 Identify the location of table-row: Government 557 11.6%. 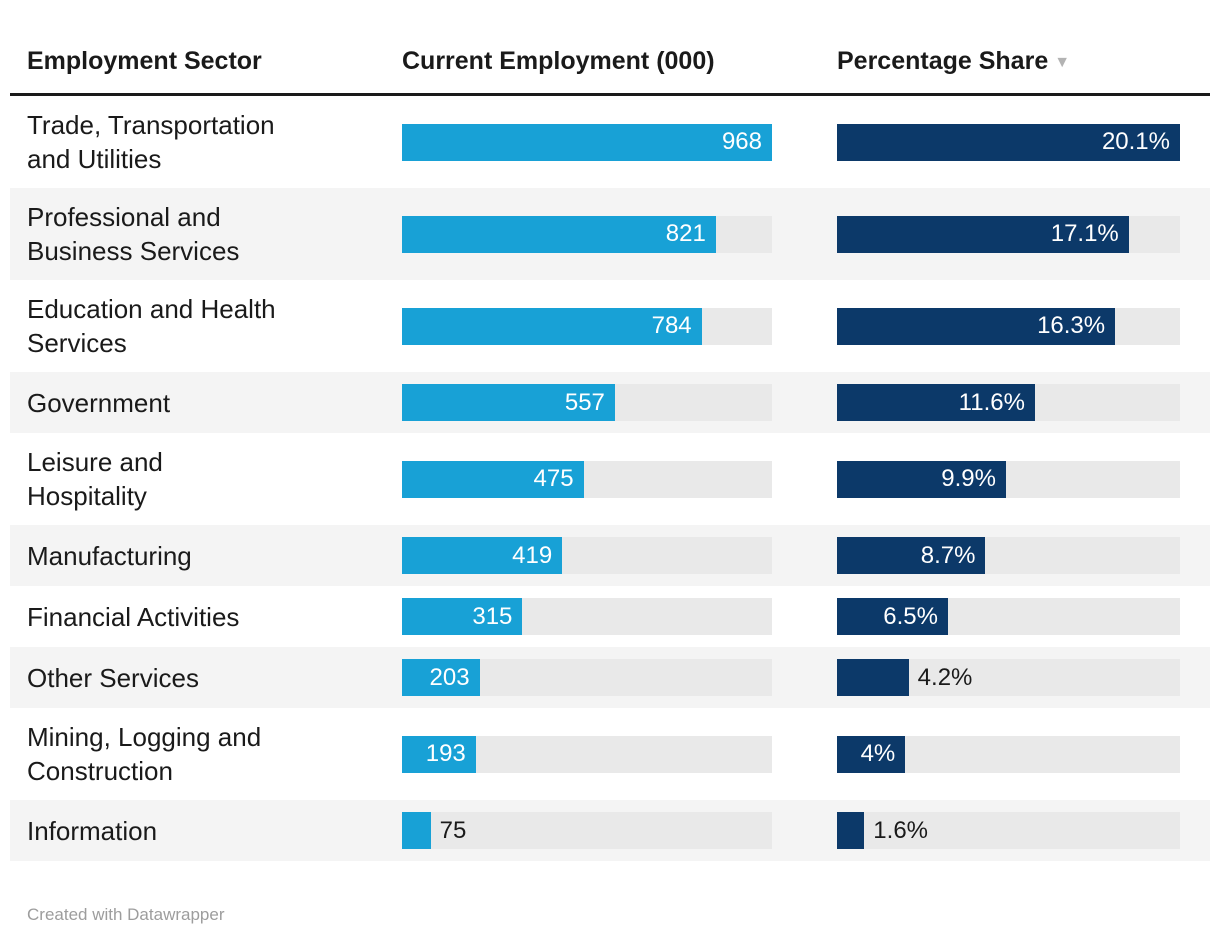
(610, 402).